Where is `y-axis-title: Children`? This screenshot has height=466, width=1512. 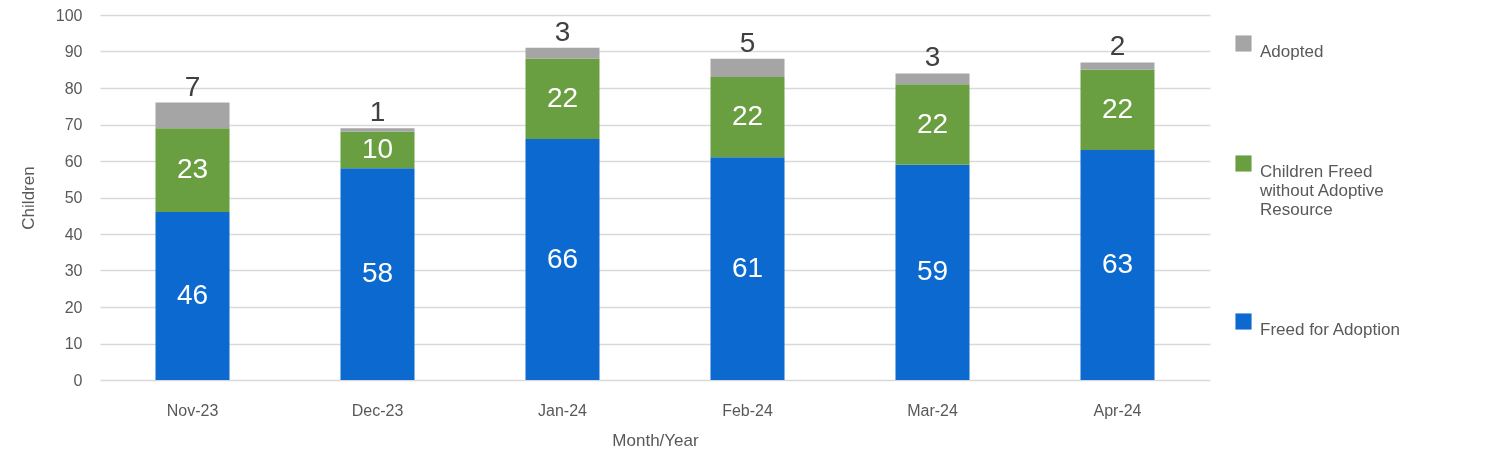 y-axis-title: Children is located at coordinates (28, 198).